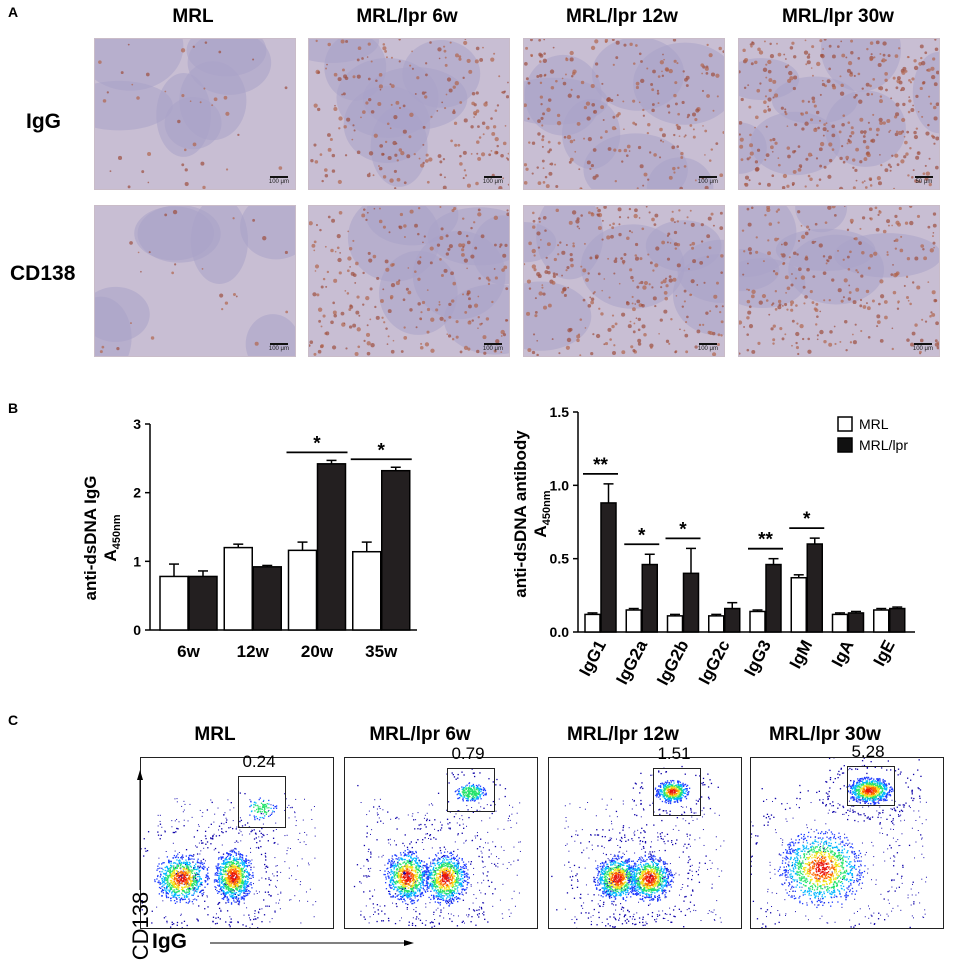  I want to click on bar-mrl-6w, so click(174, 603).